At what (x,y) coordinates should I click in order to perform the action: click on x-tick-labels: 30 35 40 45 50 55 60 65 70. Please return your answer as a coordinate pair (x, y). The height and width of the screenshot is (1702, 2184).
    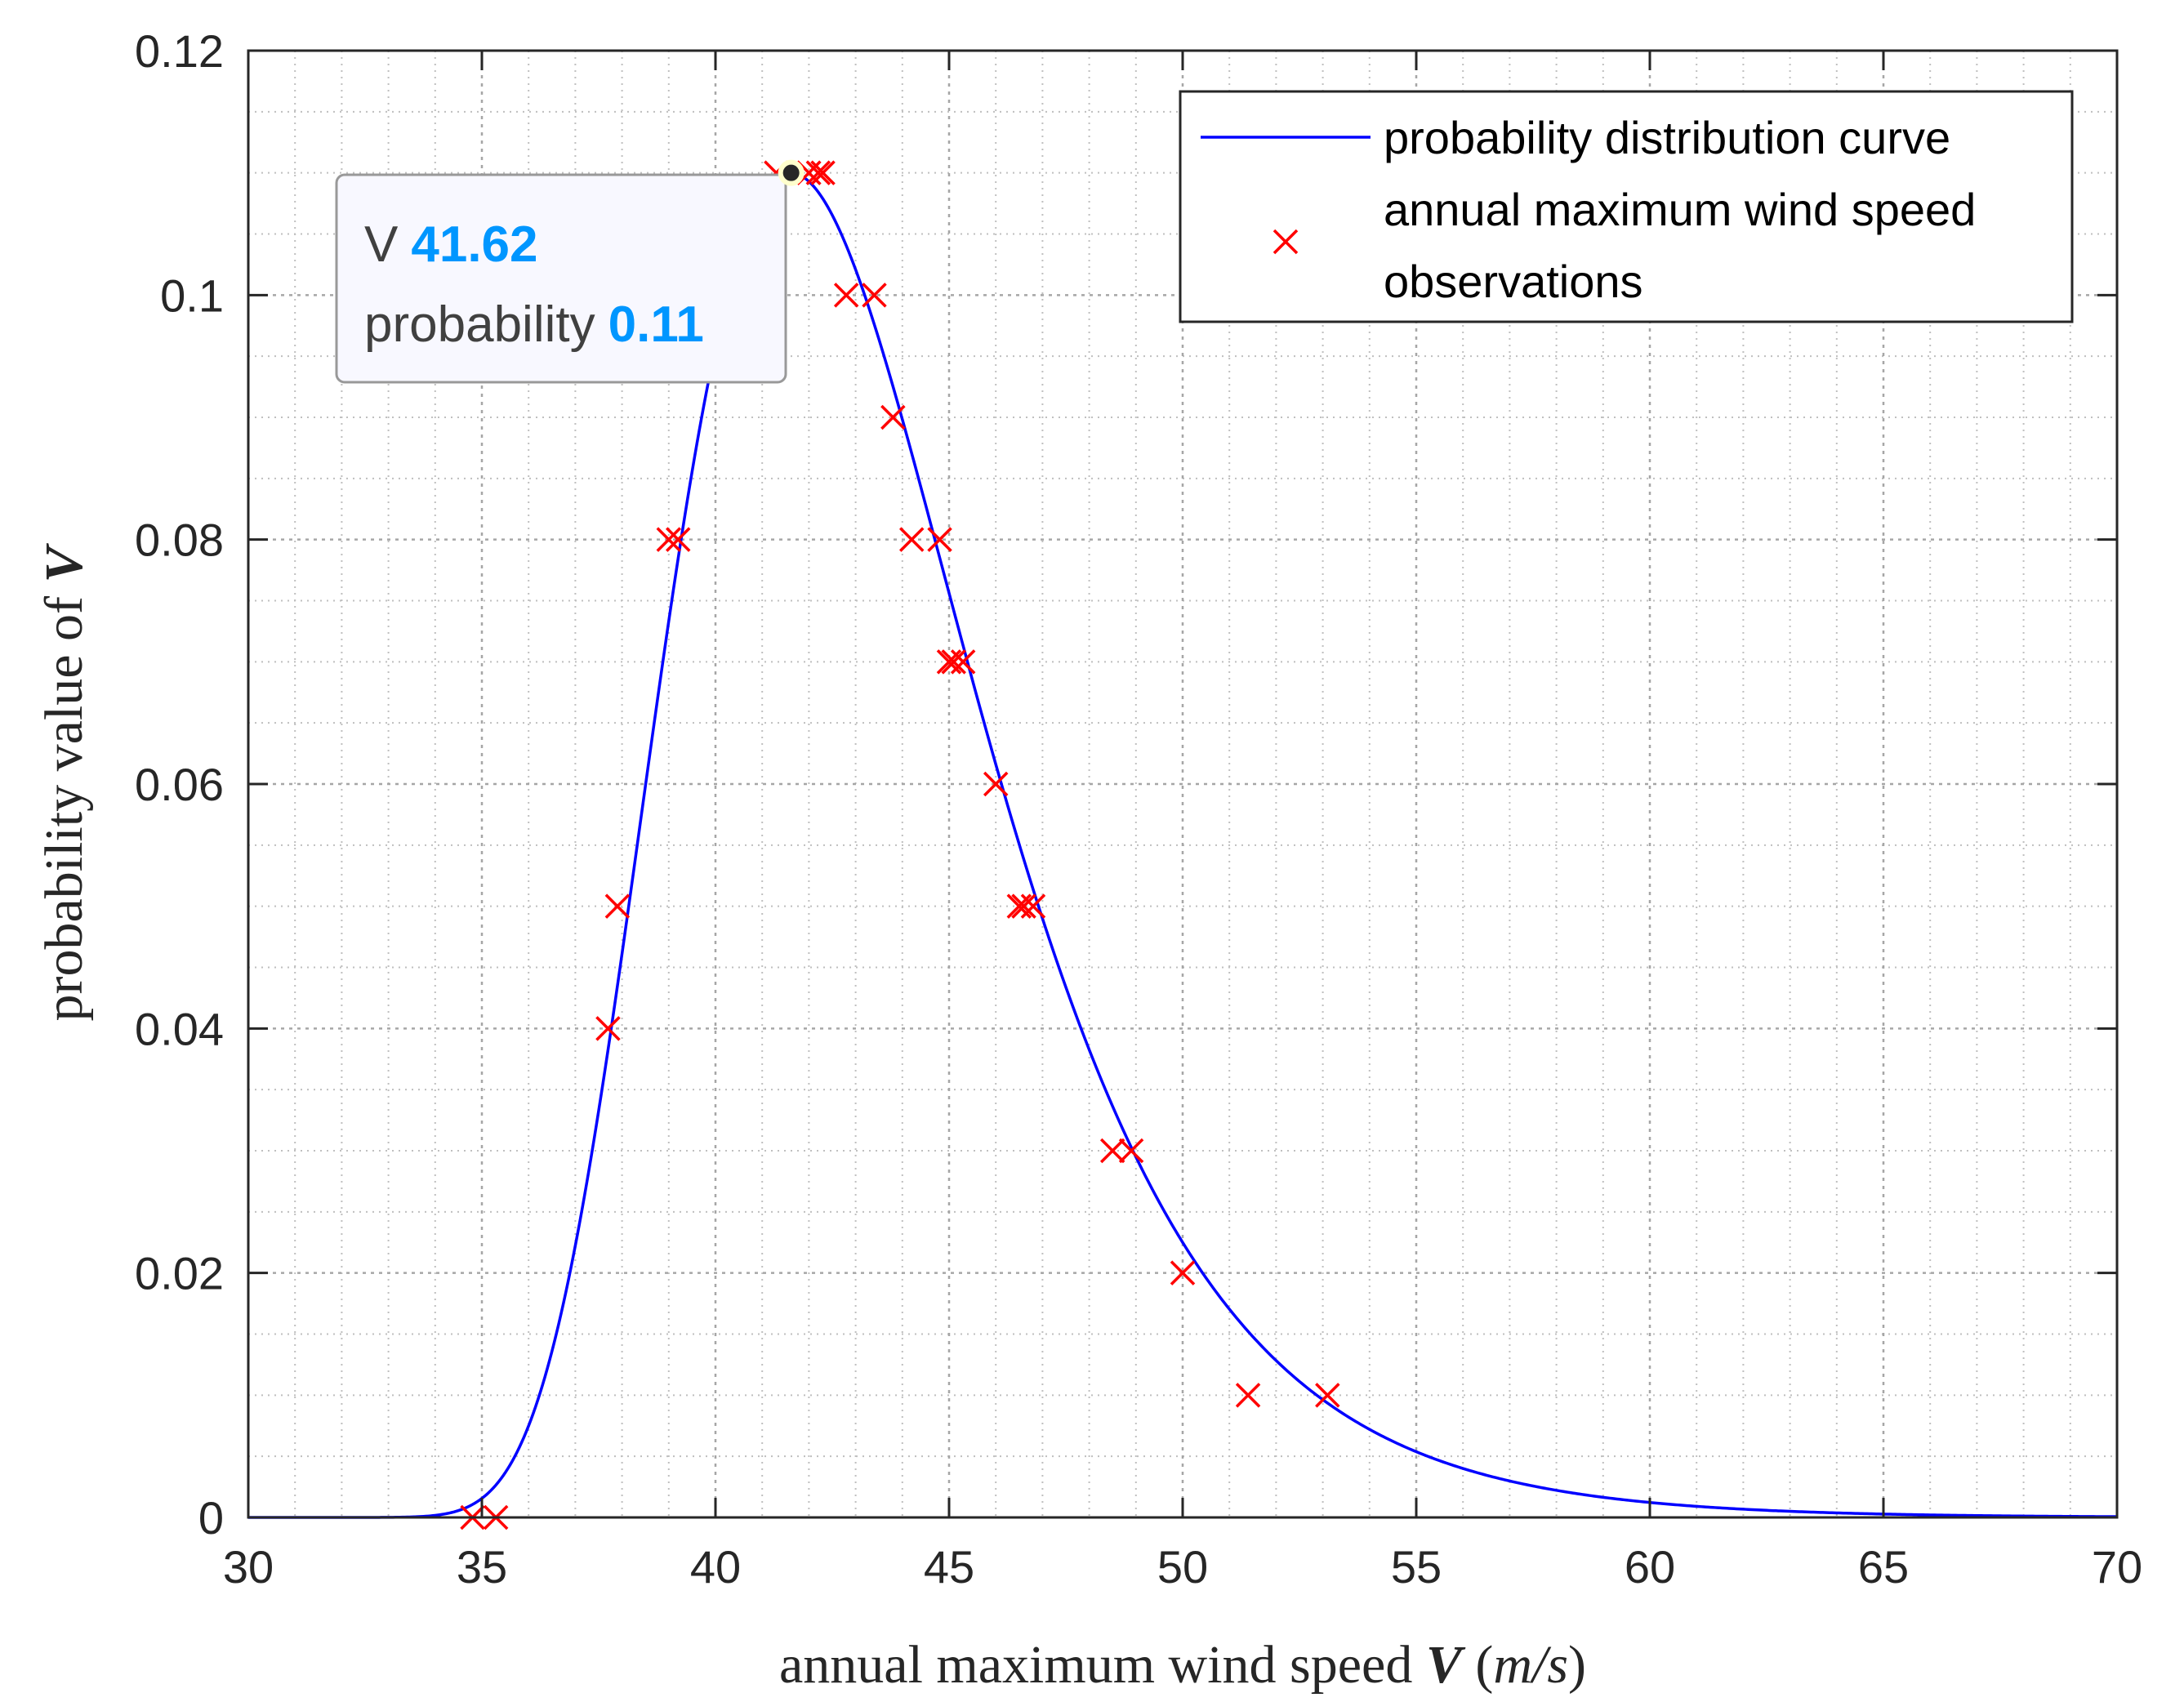
    Looking at the image, I should click on (1182, 1567).